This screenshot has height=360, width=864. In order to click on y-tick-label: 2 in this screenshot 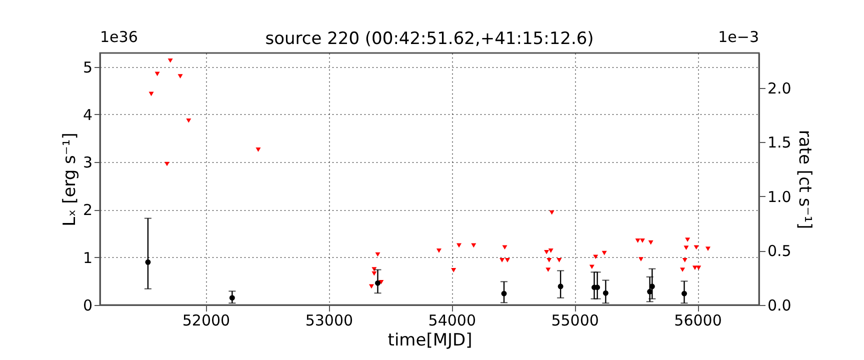, I will do `click(87, 210)`.